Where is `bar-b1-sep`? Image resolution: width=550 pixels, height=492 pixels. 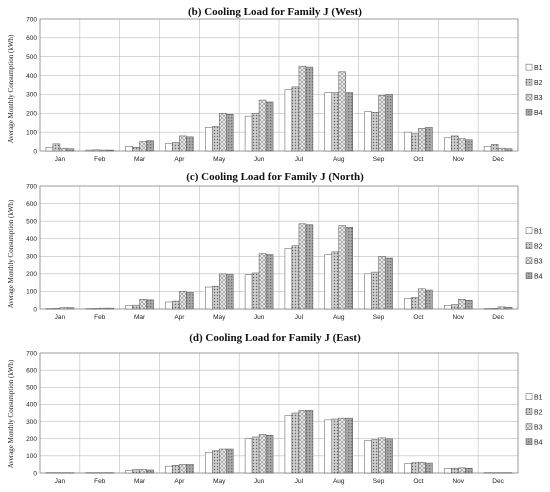
bar-b1-sep is located at coordinates (368, 457).